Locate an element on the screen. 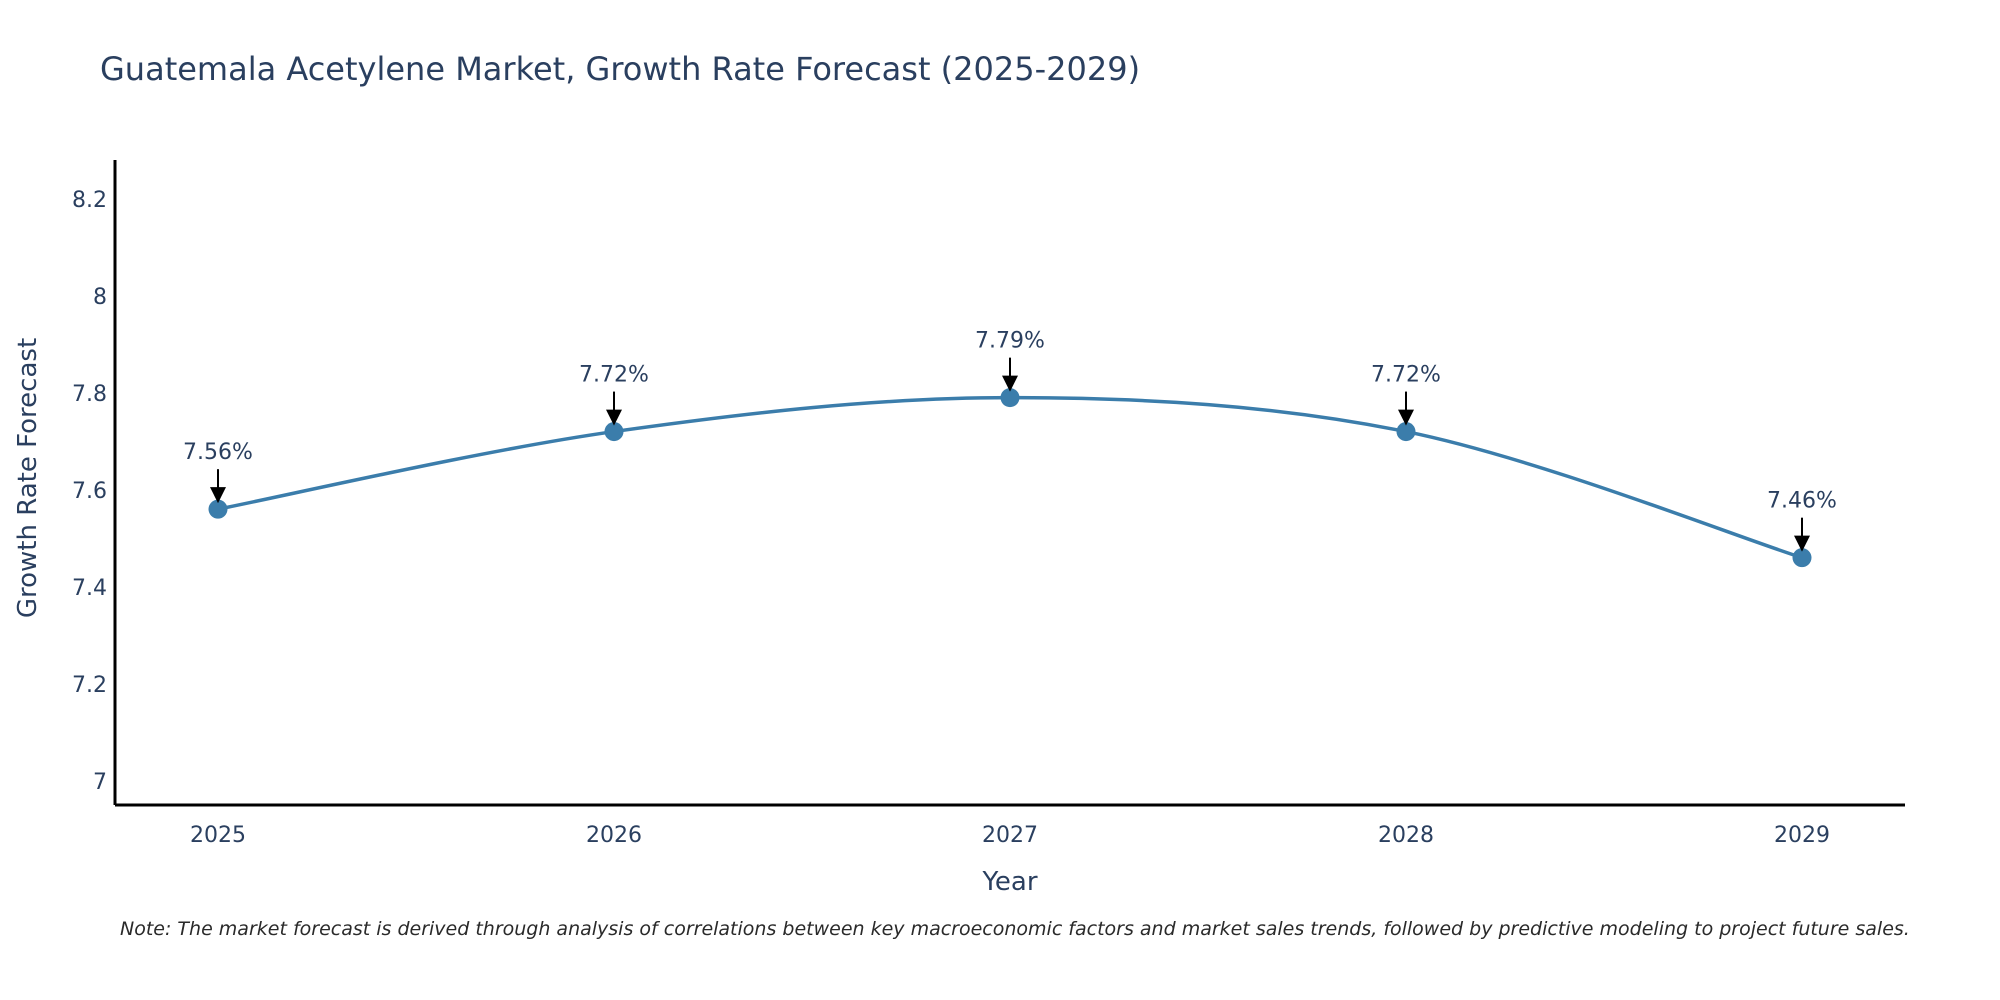  y-tick-label: 7.8 is located at coordinates (89, 394).